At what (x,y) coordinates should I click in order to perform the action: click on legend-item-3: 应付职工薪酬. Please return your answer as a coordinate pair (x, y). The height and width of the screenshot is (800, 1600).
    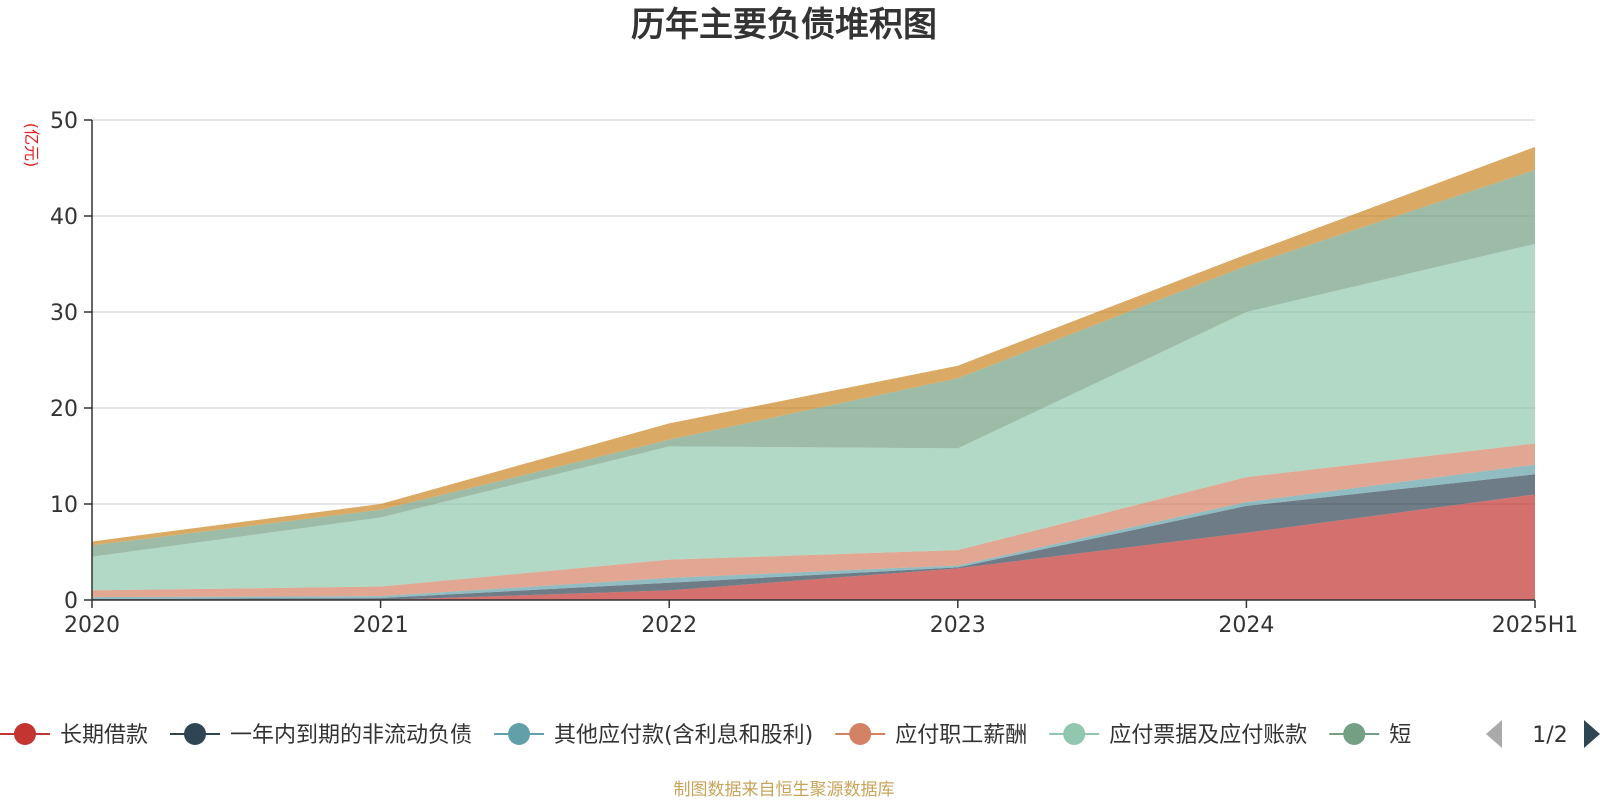
    Looking at the image, I should click on (931, 735).